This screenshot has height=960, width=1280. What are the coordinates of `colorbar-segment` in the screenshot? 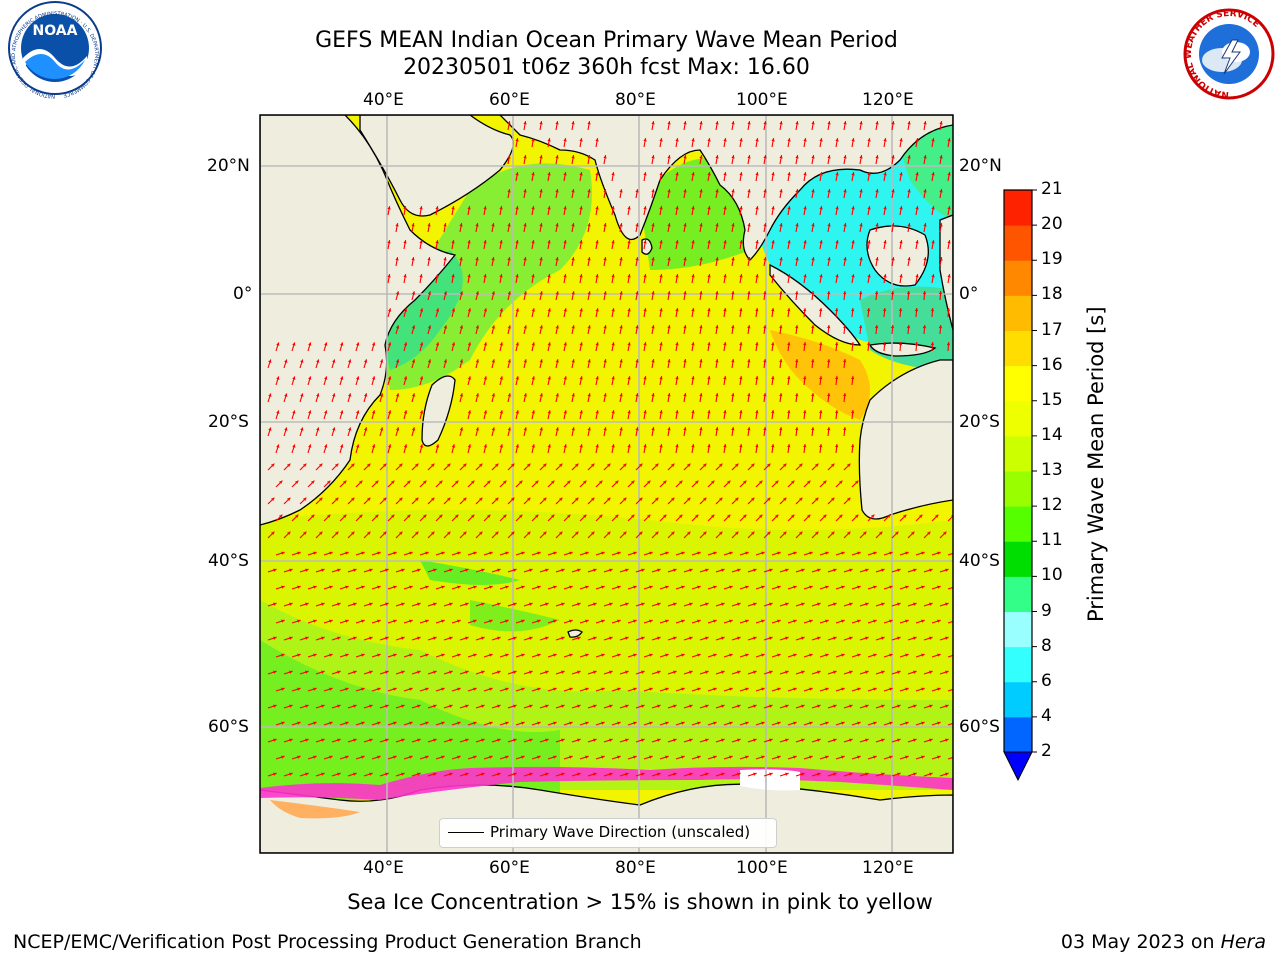 It's located at (1018, 278).